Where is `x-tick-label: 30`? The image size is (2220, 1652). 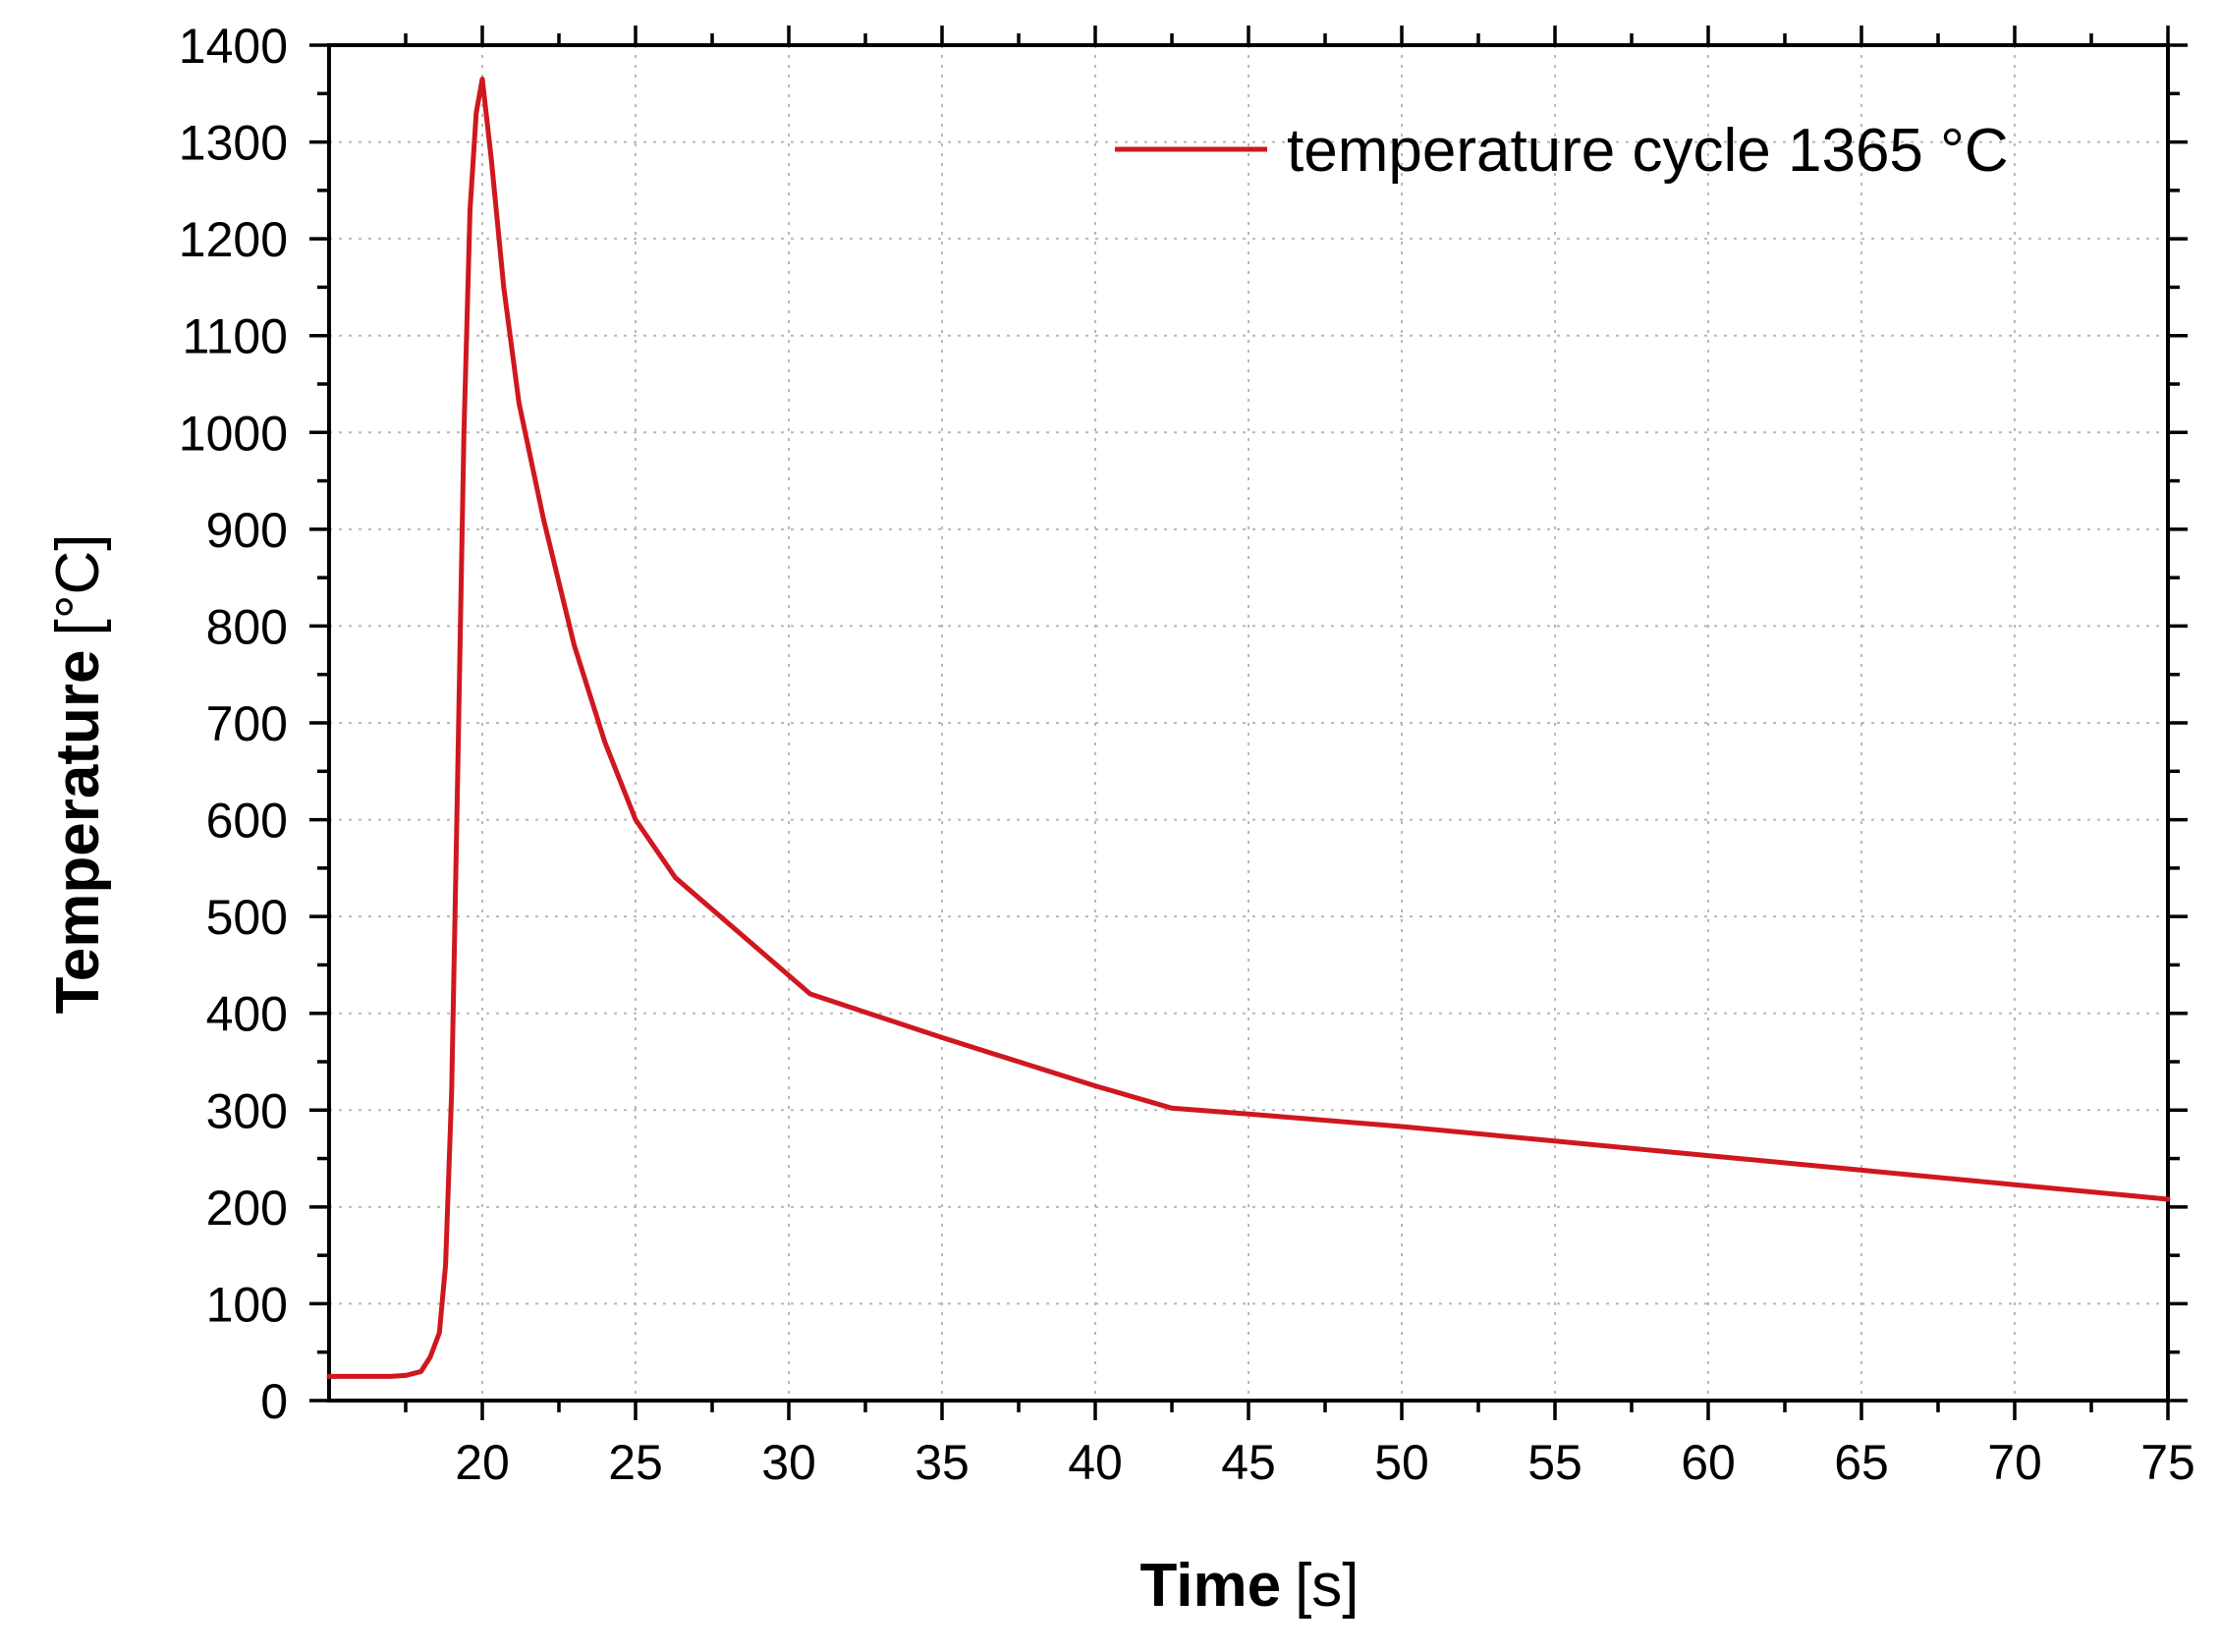 x-tick-label: 30 is located at coordinates (788, 1462).